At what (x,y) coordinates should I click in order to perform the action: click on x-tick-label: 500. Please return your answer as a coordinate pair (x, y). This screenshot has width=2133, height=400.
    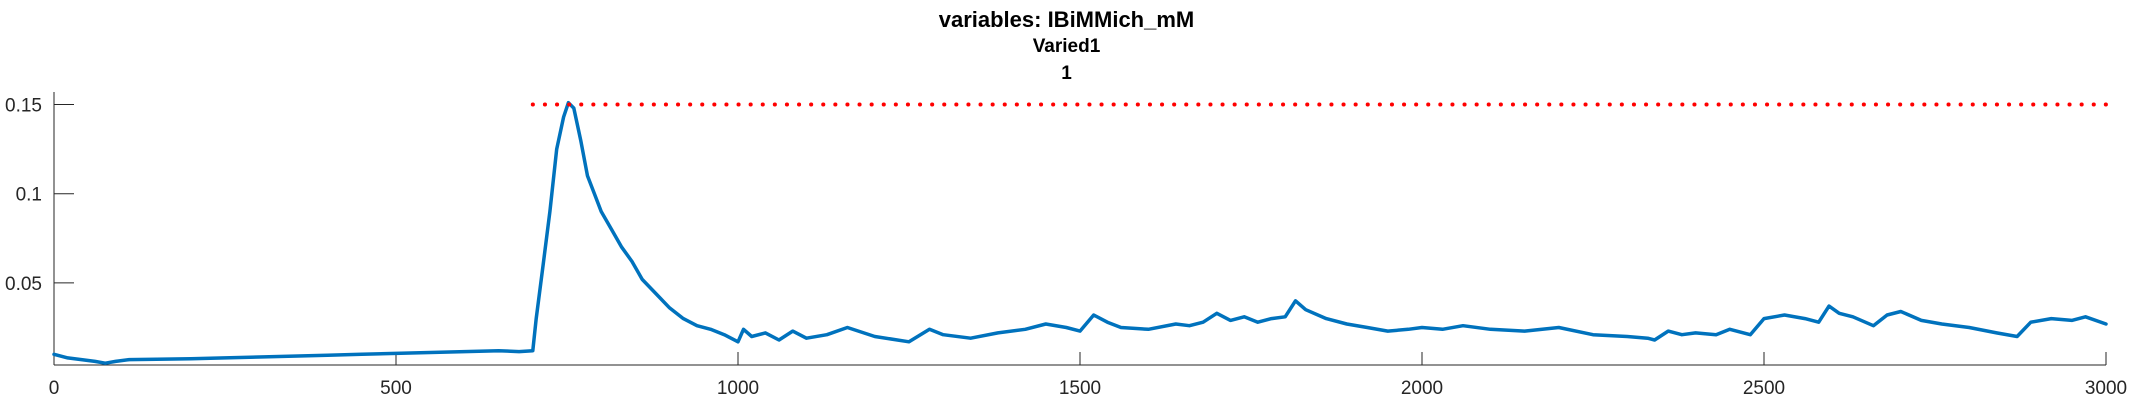
    Looking at the image, I should click on (396, 388).